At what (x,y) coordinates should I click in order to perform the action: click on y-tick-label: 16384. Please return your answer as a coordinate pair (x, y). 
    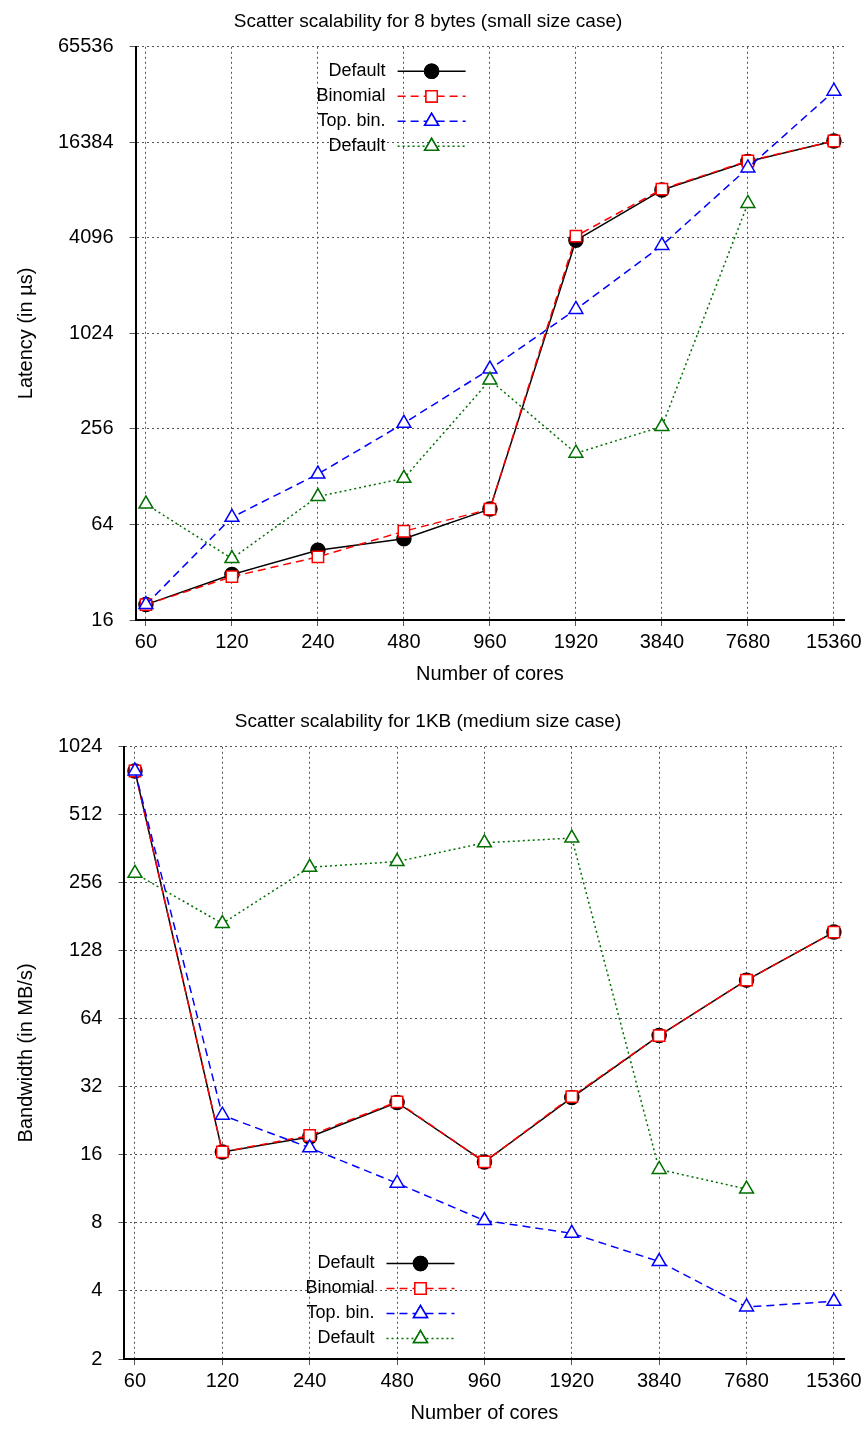
    Looking at the image, I should click on (85, 140).